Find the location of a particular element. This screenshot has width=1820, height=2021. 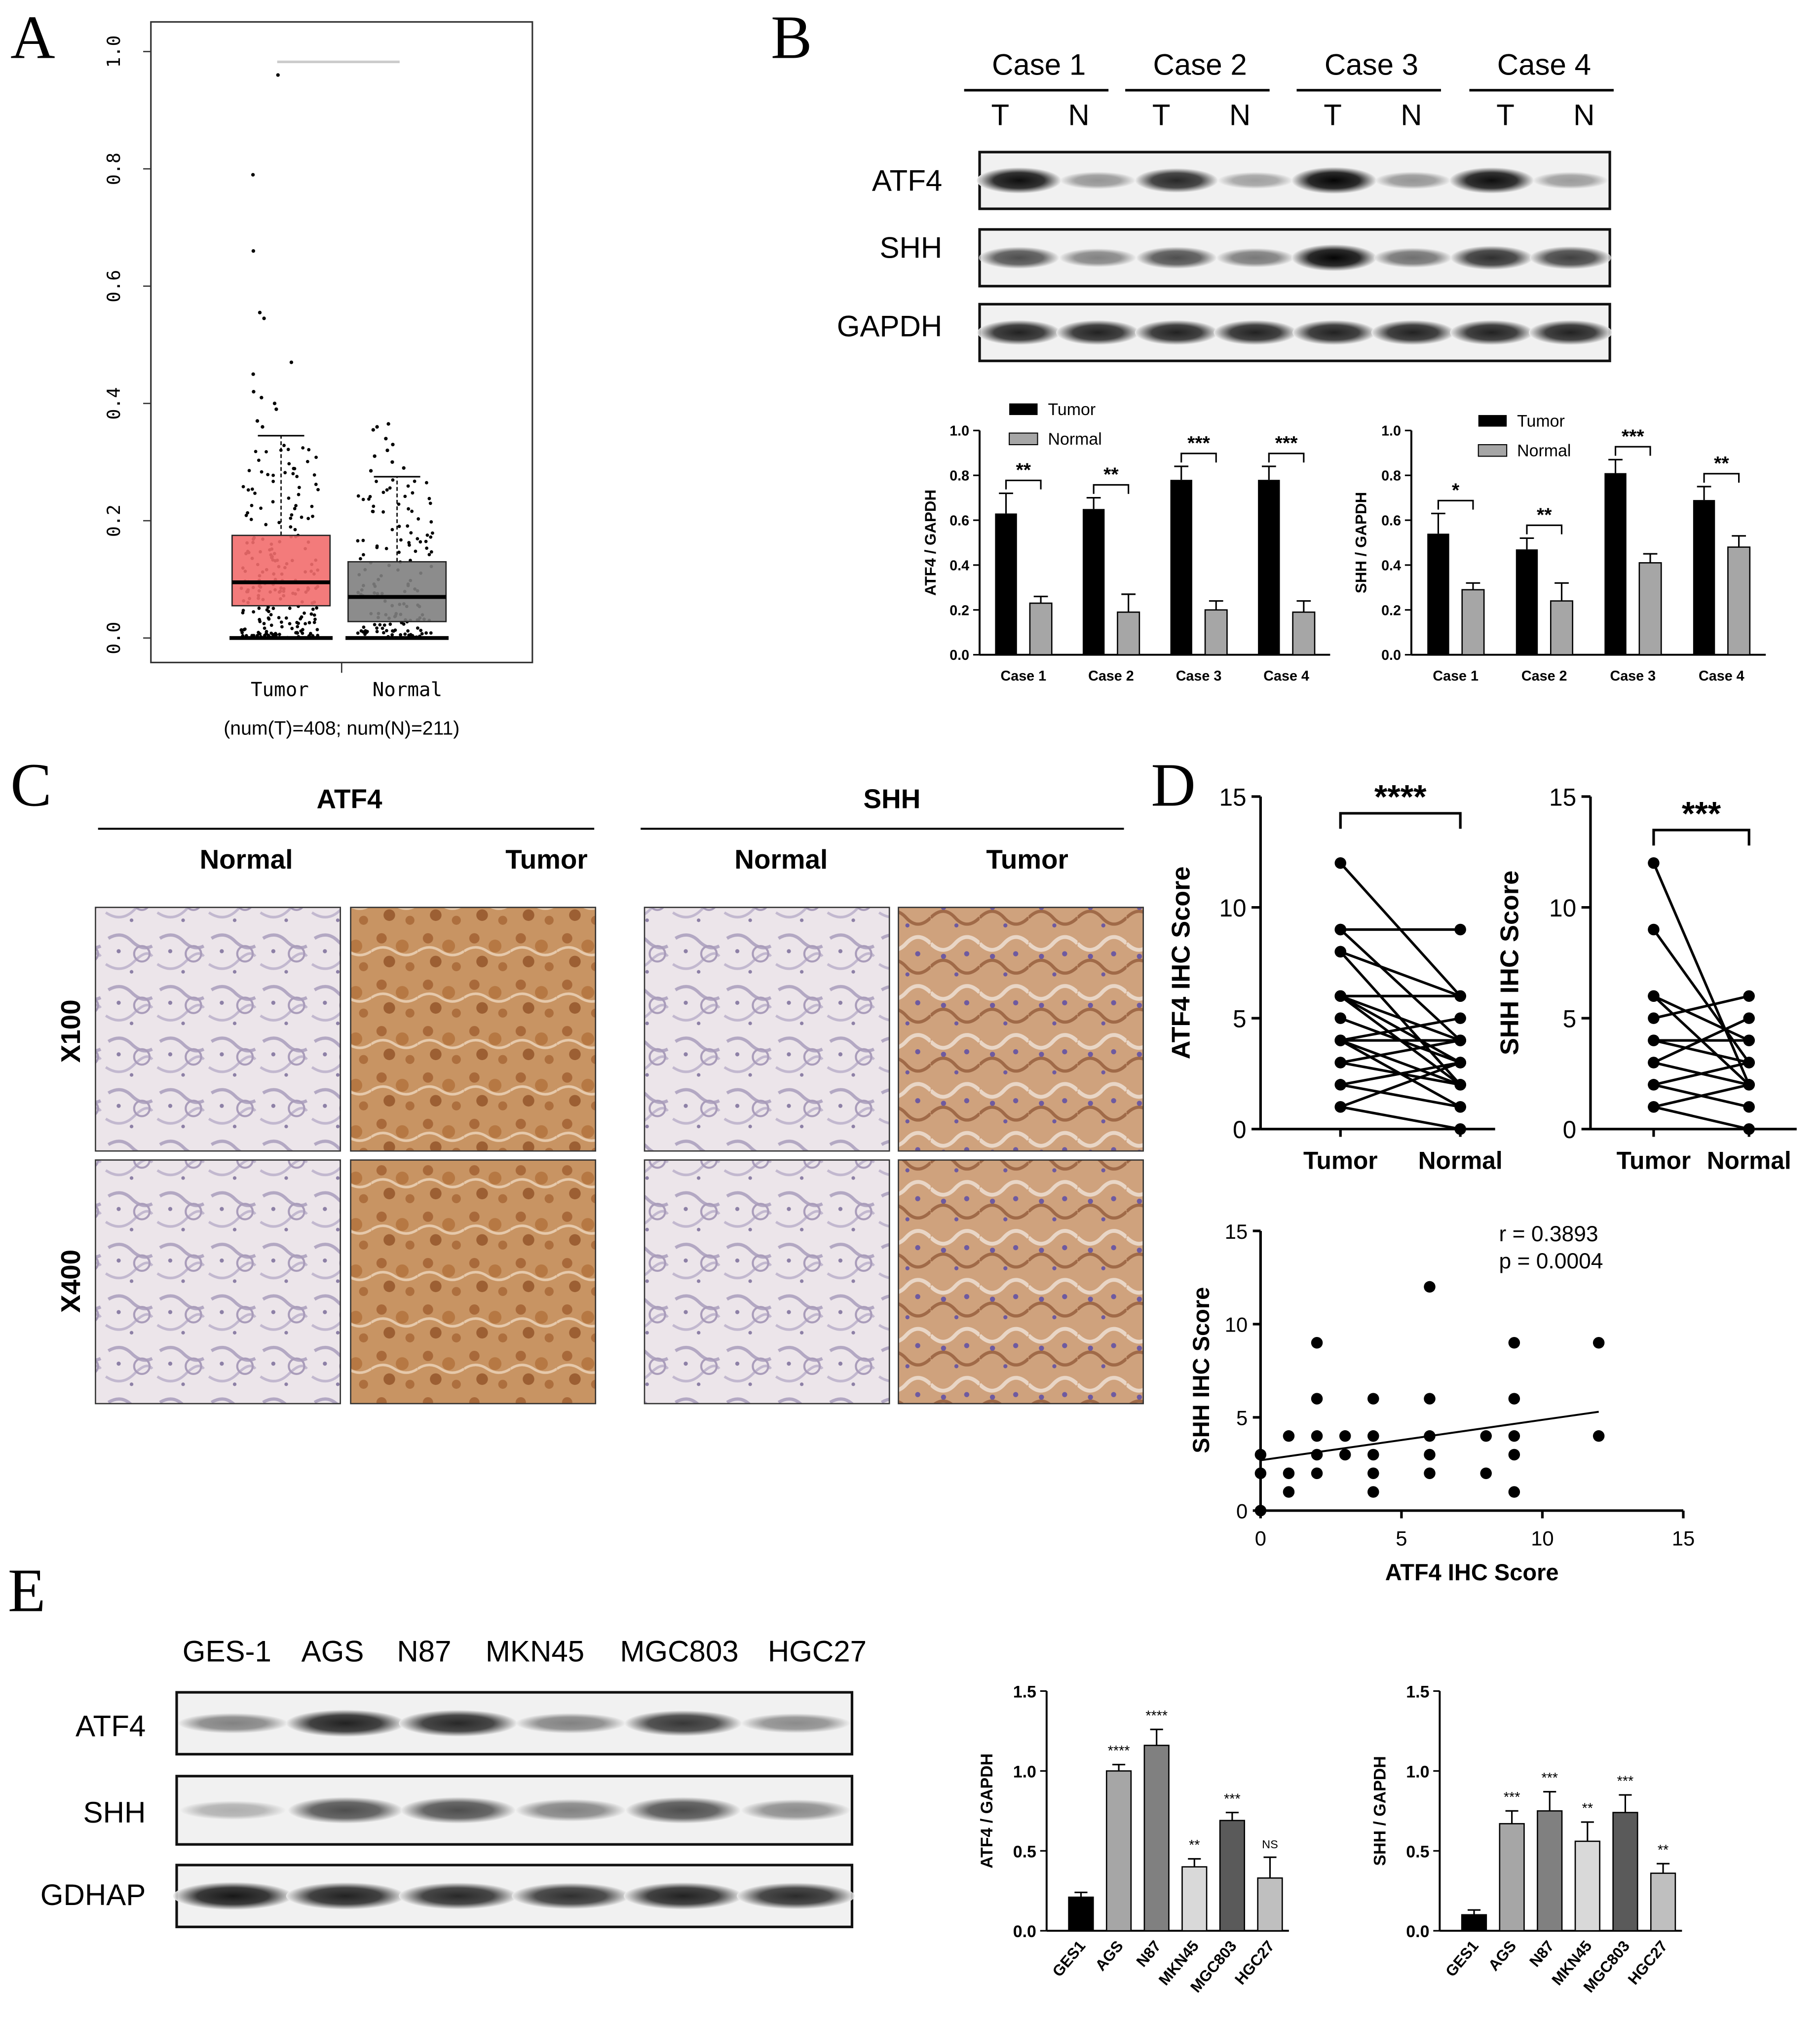

blot-b-bands: ATF4 SHH GAPDH is located at coordinates (1224, 256).